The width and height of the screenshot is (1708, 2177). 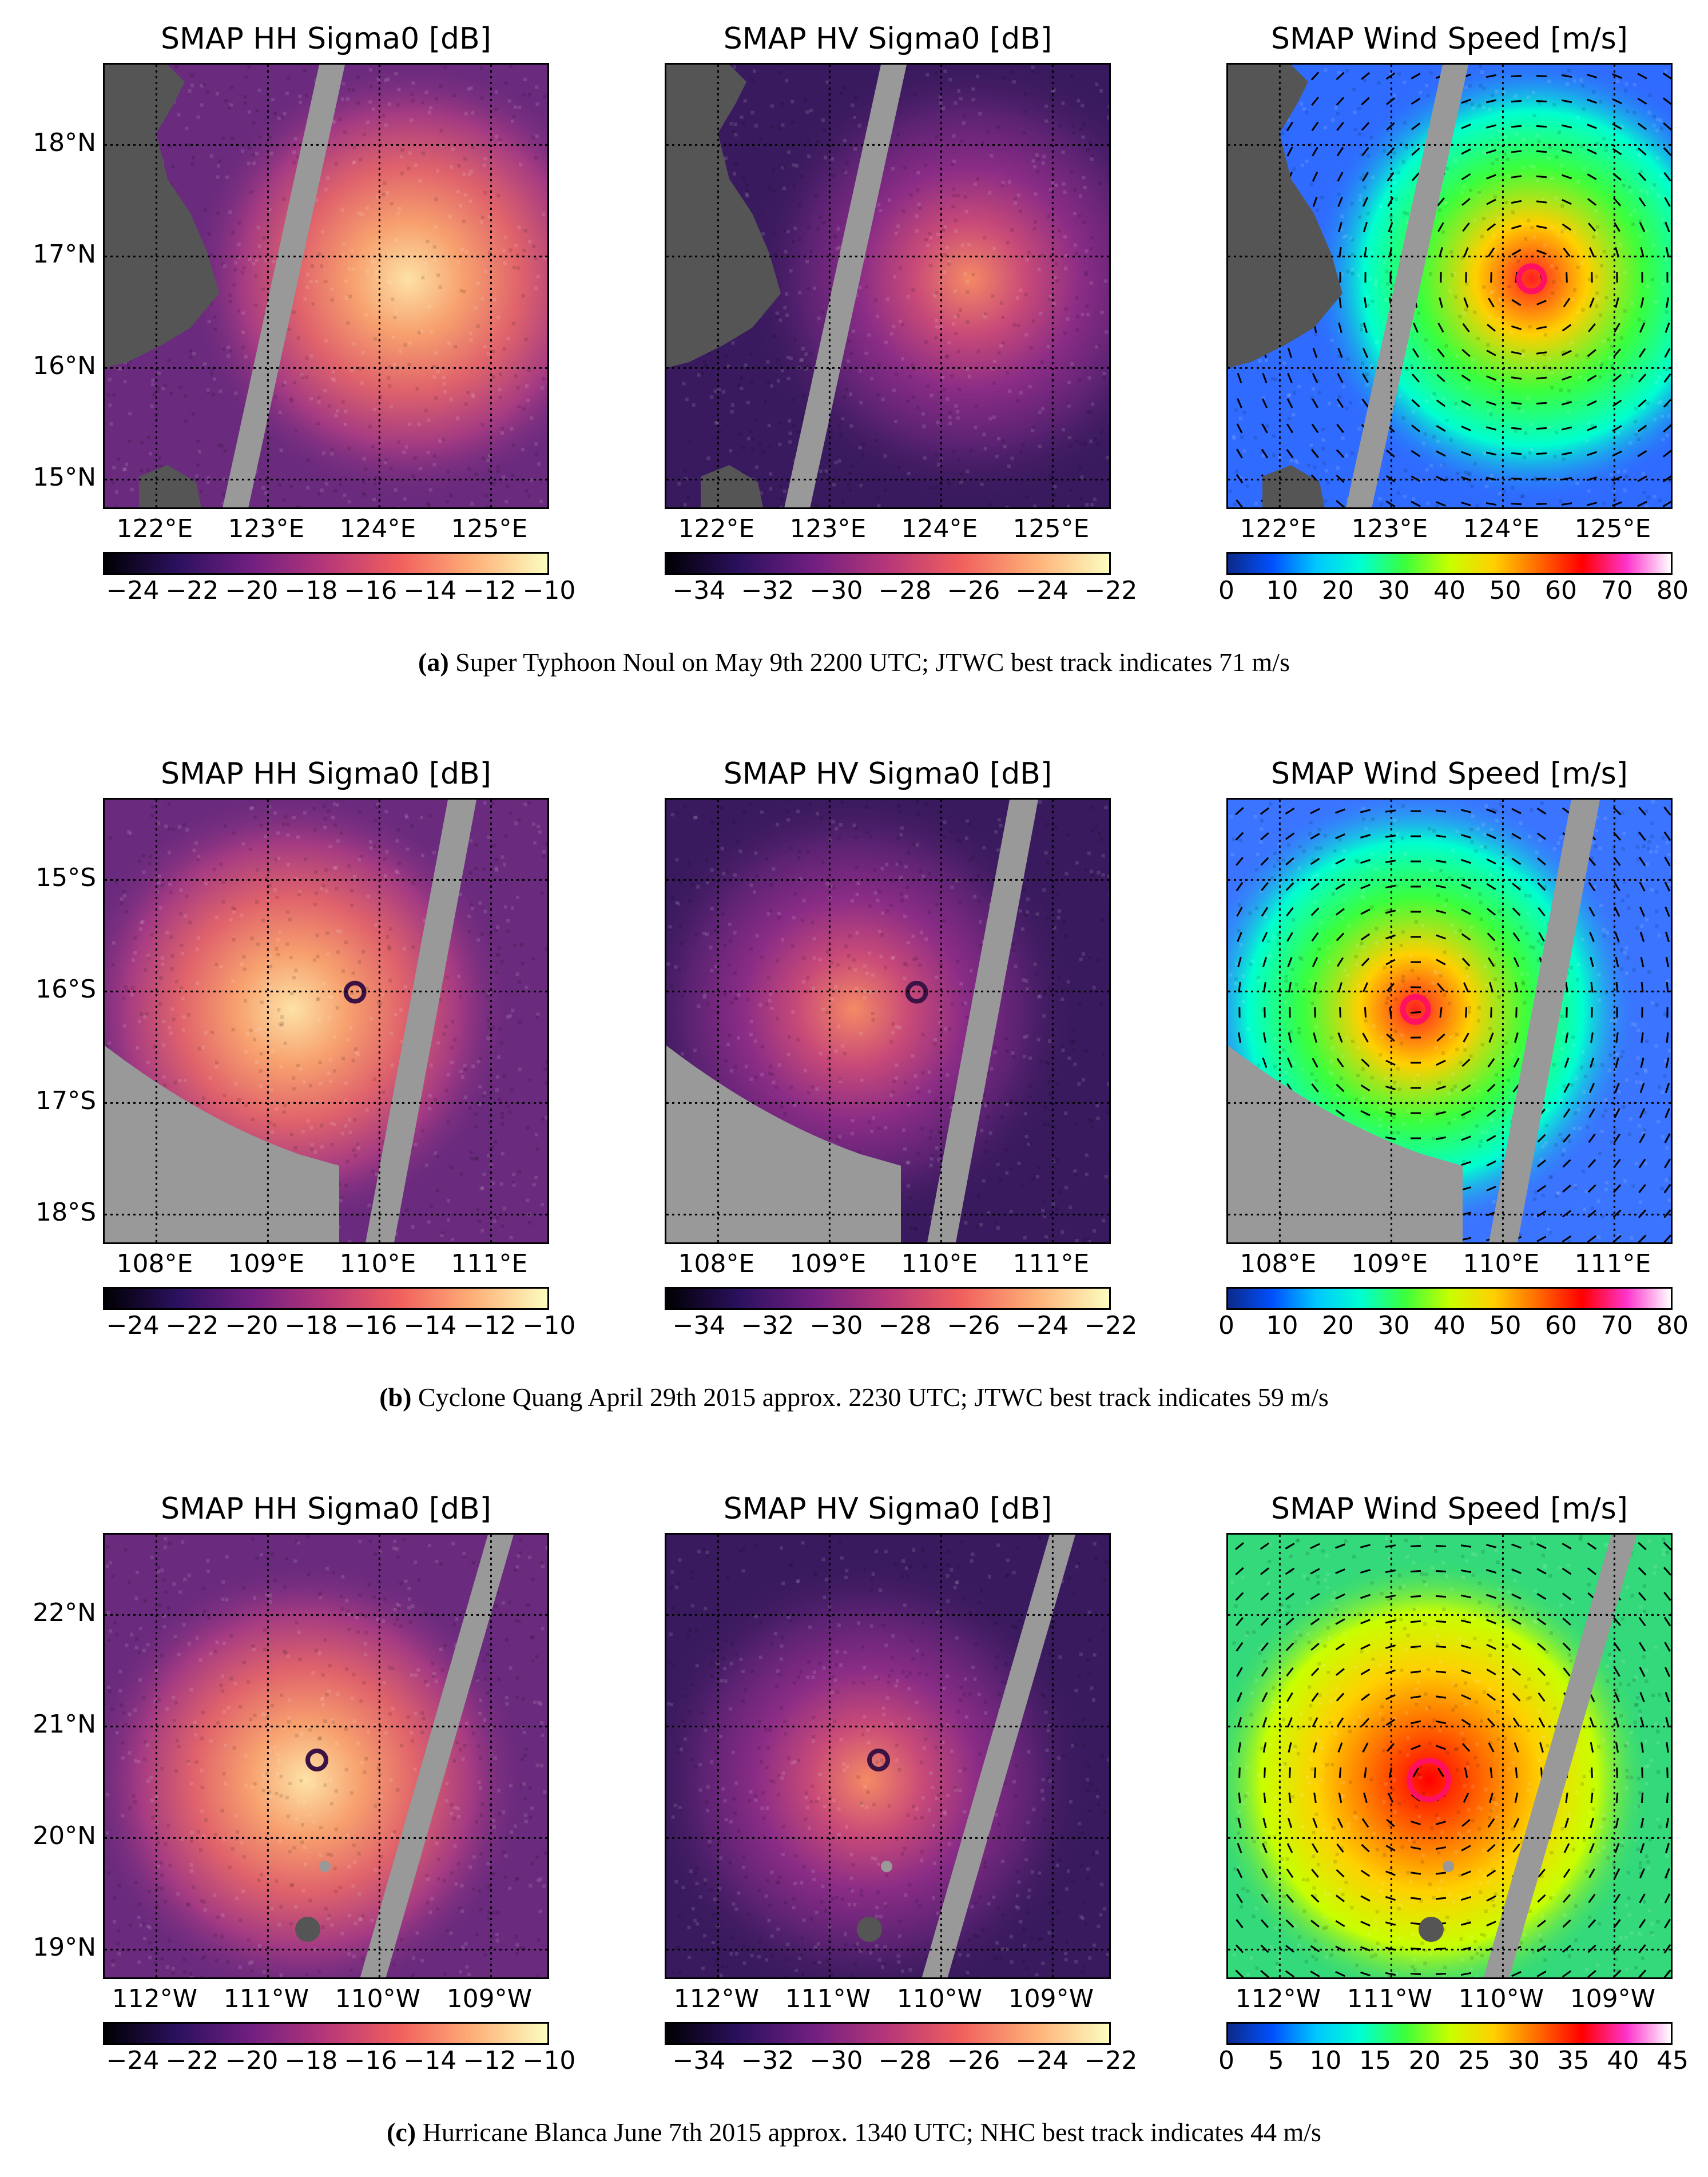 What do you see at coordinates (64, 477) in the screenshot?
I see `lat-label: 15°N` at bounding box center [64, 477].